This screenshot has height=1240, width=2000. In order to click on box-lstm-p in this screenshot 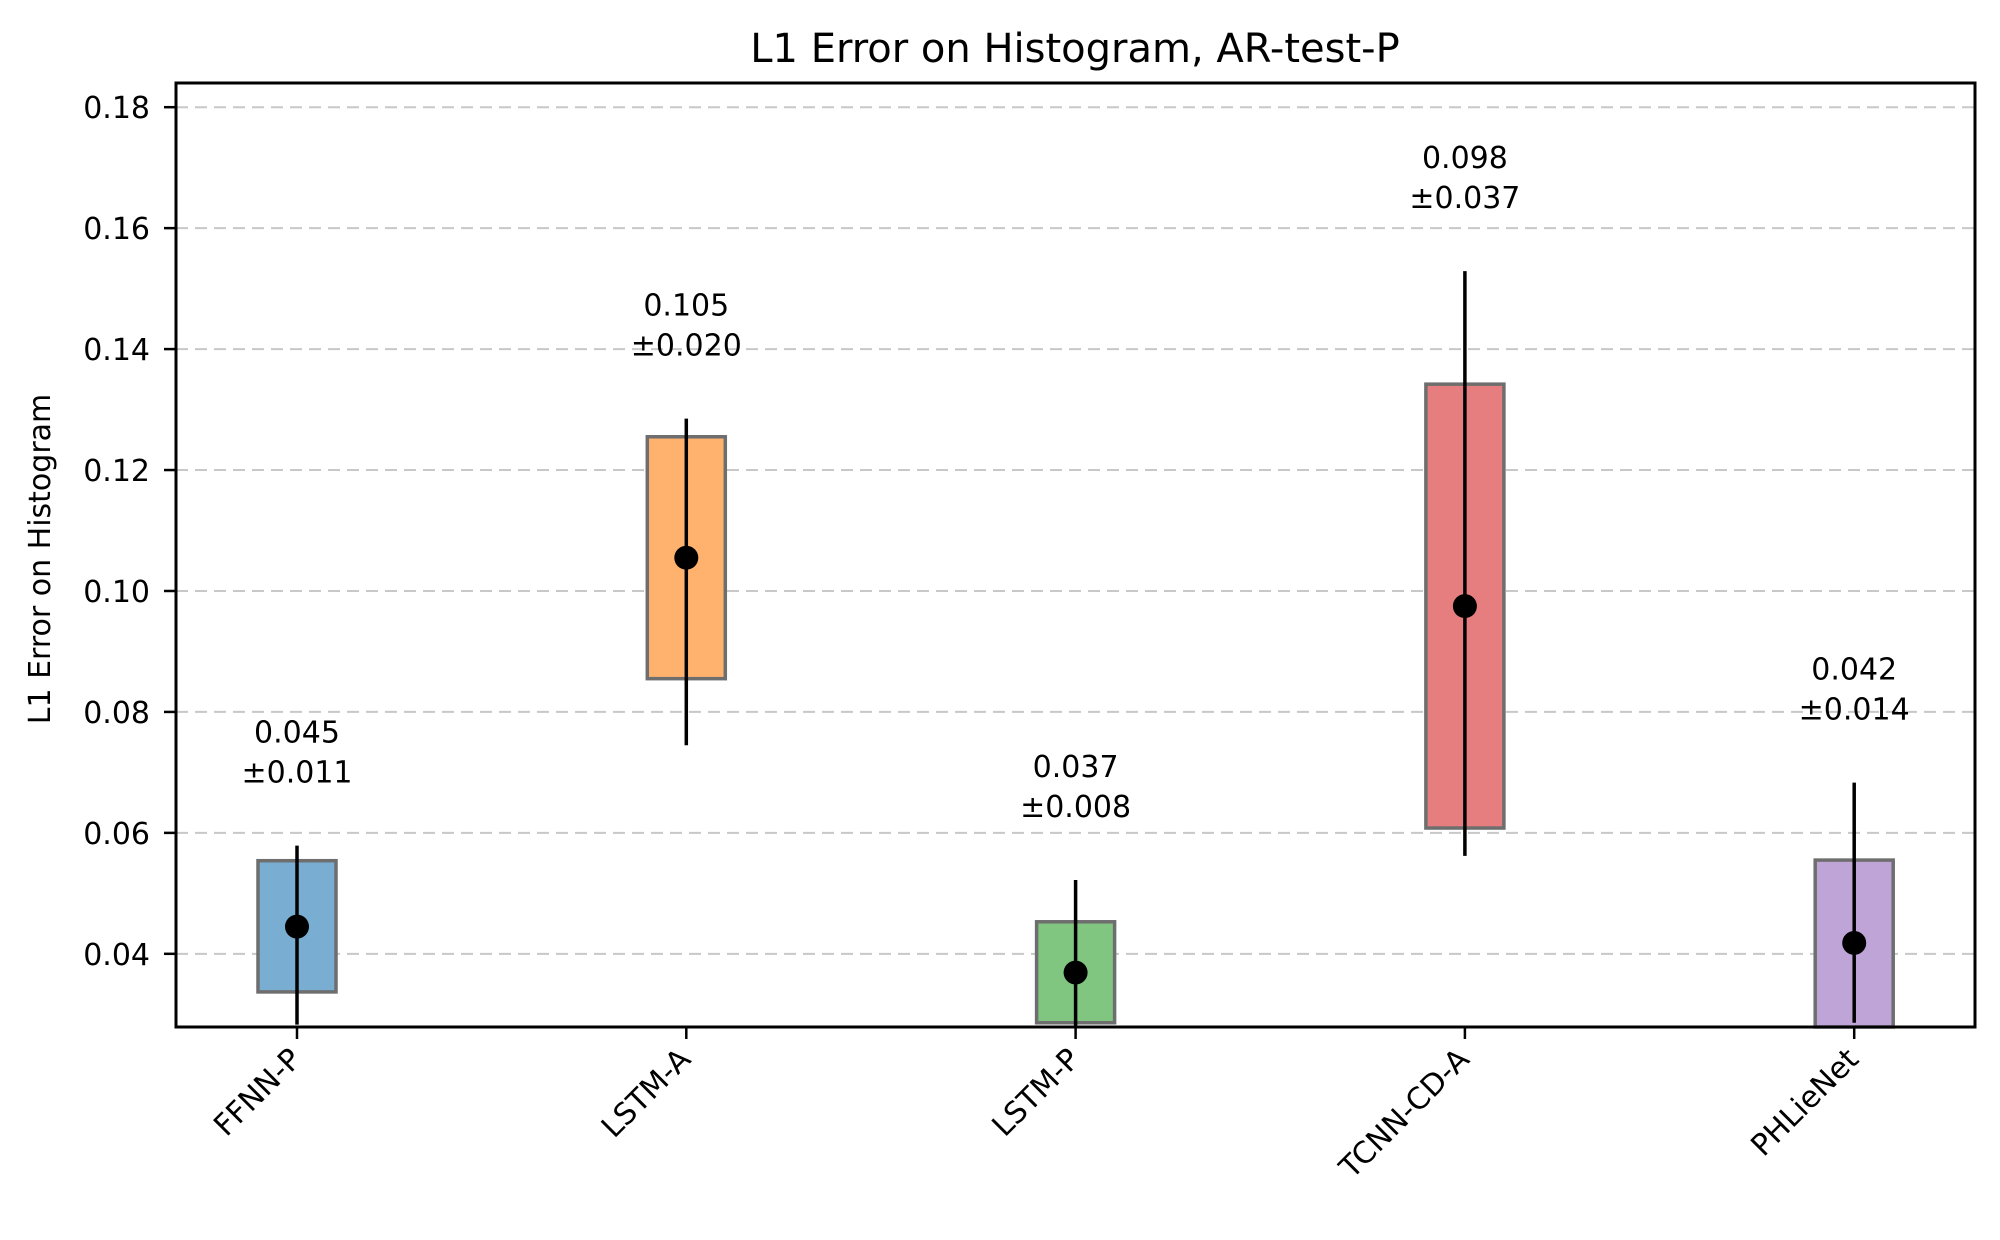, I will do `click(1075, 953)`.